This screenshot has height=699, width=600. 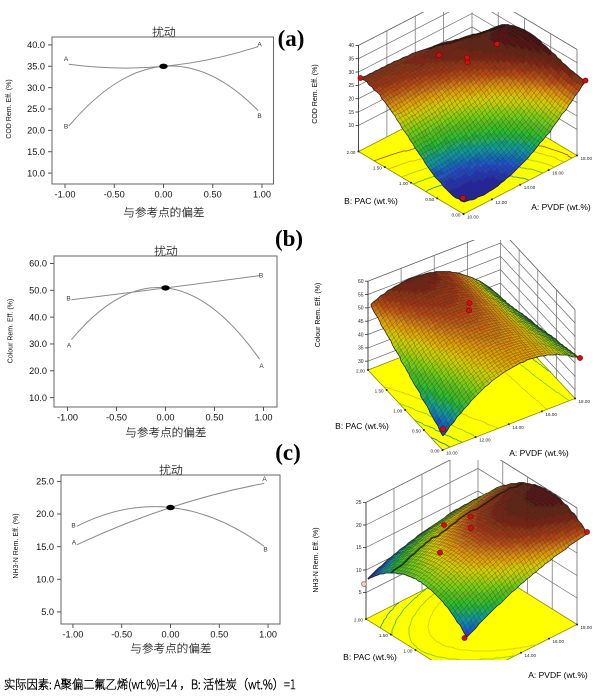 I want to click on svg-text: Colour Rem. Eff. (%), so click(x=11, y=331).